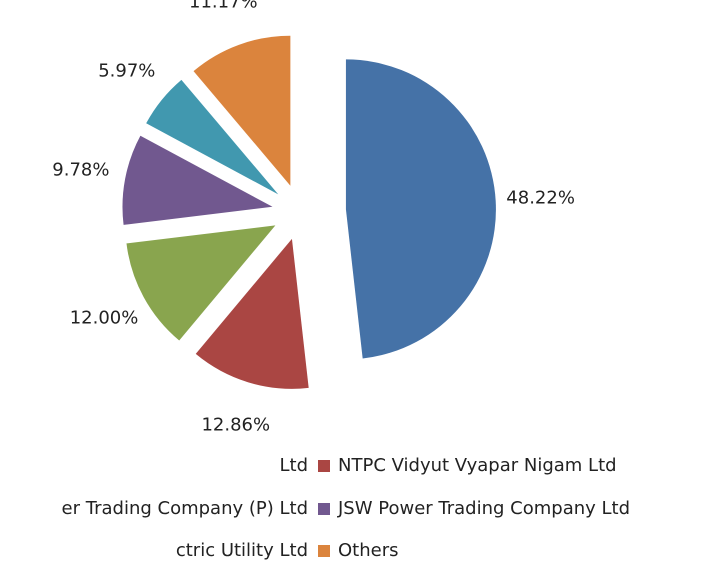  Describe the element at coordinates (242, 550) in the screenshot. I see `legend-label: ctric Utility Ltd` at that location.